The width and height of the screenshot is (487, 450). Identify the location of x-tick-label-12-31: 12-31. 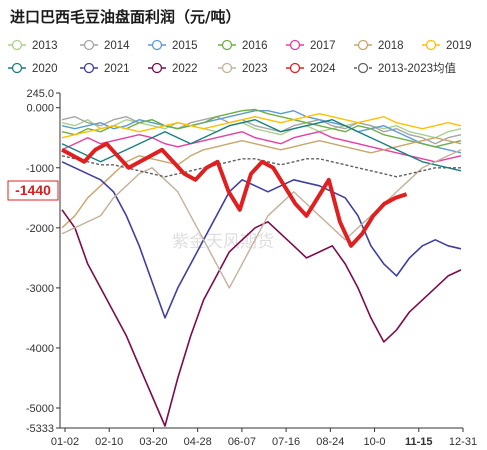
(463, 442).